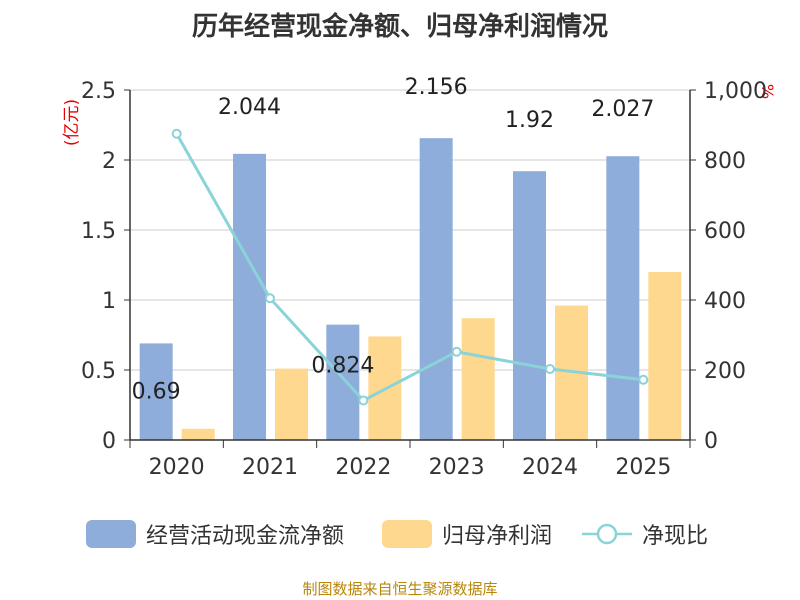  What do you see at coordinates (270, 467) in the screenshot?
I see `x-tick-label: 2021` at bounding box center [270, 467].